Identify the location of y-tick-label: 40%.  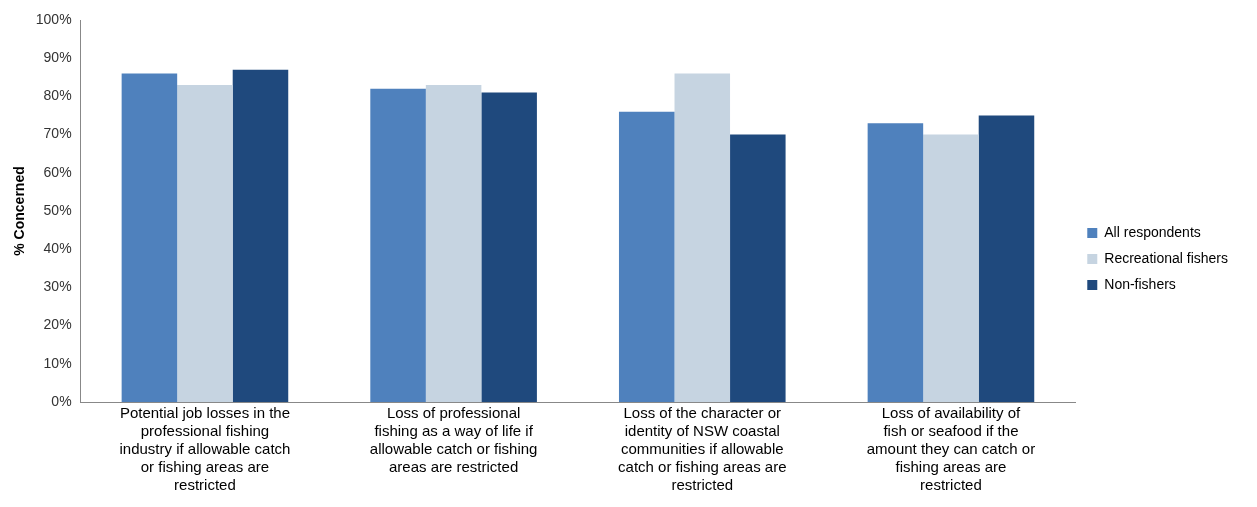
(57, 248).